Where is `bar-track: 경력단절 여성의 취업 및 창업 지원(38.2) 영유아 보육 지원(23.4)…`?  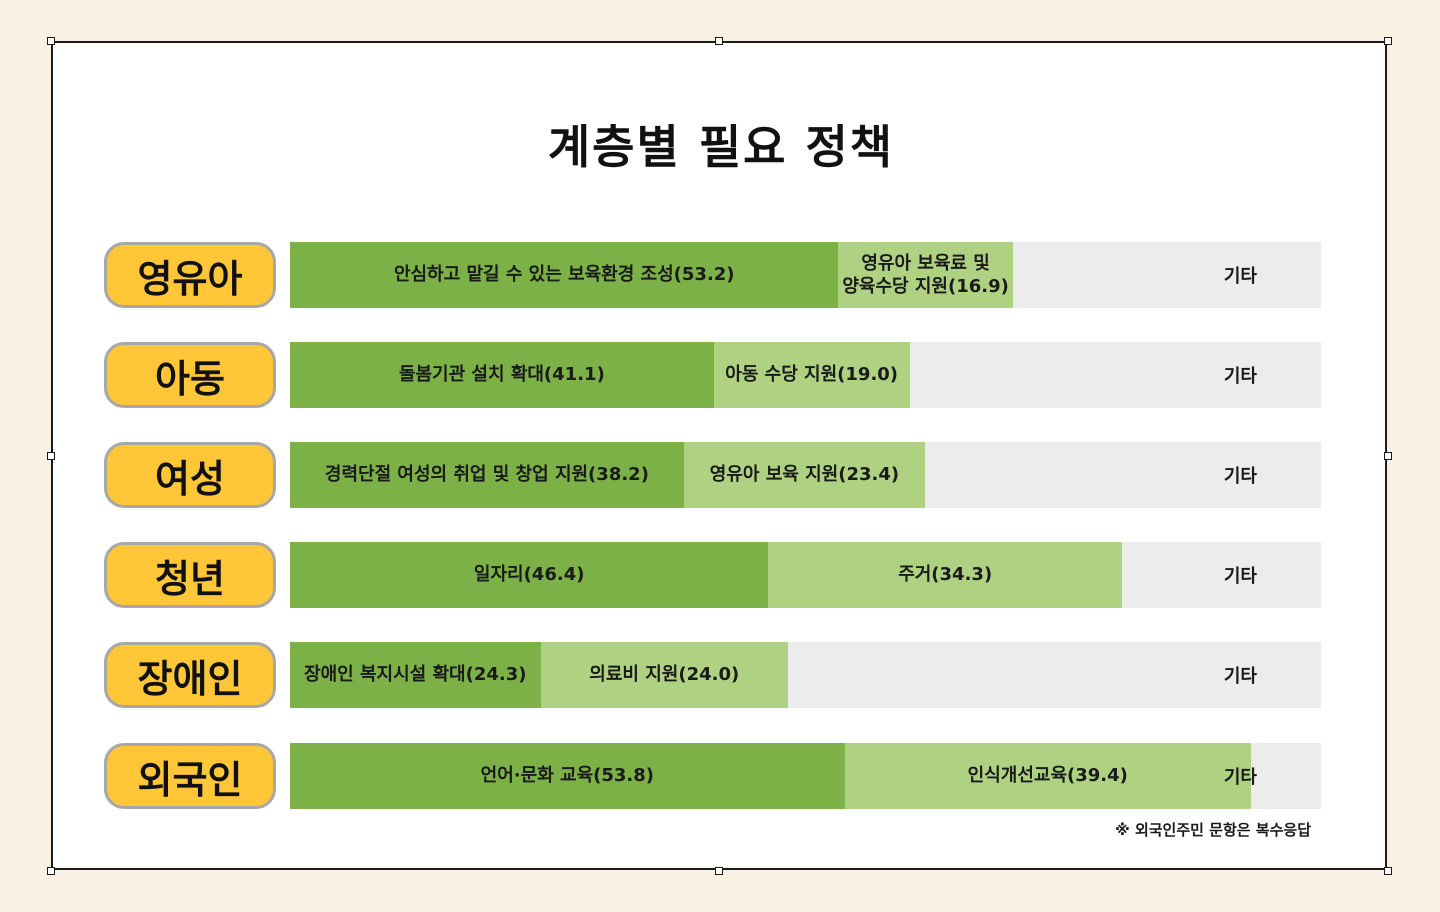
bar-track: 경력단절 여성의 취업 및 창업 지원(38.2) 영유아 보육 지원(23.4)… is located at coordinates (805, 475).